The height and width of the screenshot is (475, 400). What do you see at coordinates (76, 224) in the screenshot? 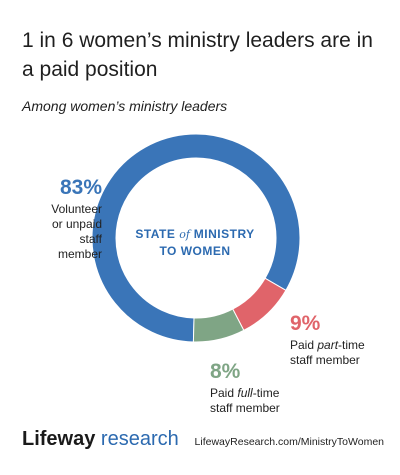
I see `volunteer-text-2: or unpaid` at bounding box center [76, 224].